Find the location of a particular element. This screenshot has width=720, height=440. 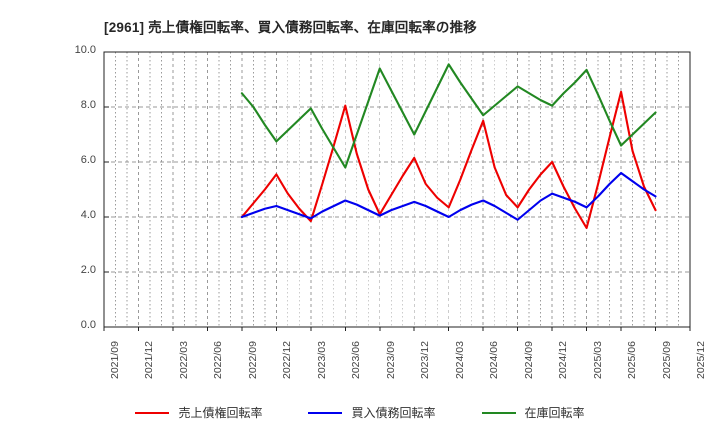

y-tick-label: 6.0 is located at coordinates (88, 160).